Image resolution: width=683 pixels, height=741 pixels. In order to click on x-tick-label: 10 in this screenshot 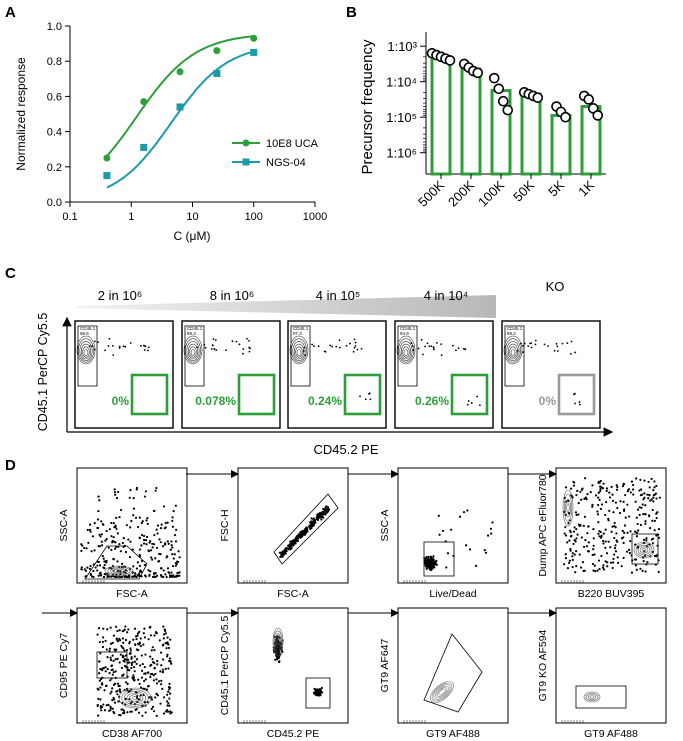, I will do `click(192, 217)`.